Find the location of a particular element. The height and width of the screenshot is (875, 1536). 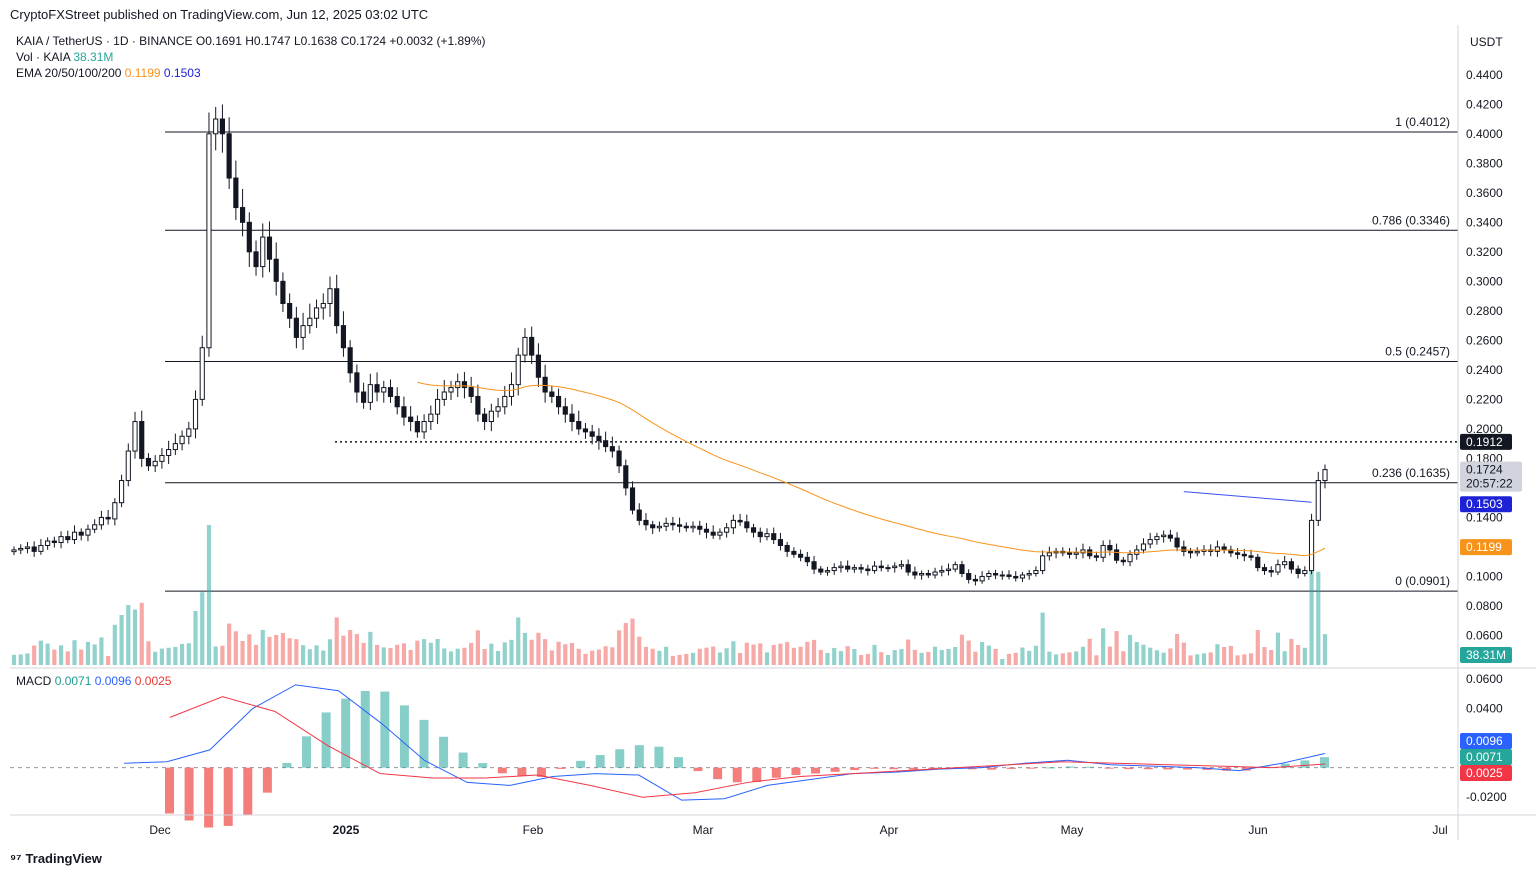

y-tick-3: 0.3800 is located at coordinates (1484, 163).